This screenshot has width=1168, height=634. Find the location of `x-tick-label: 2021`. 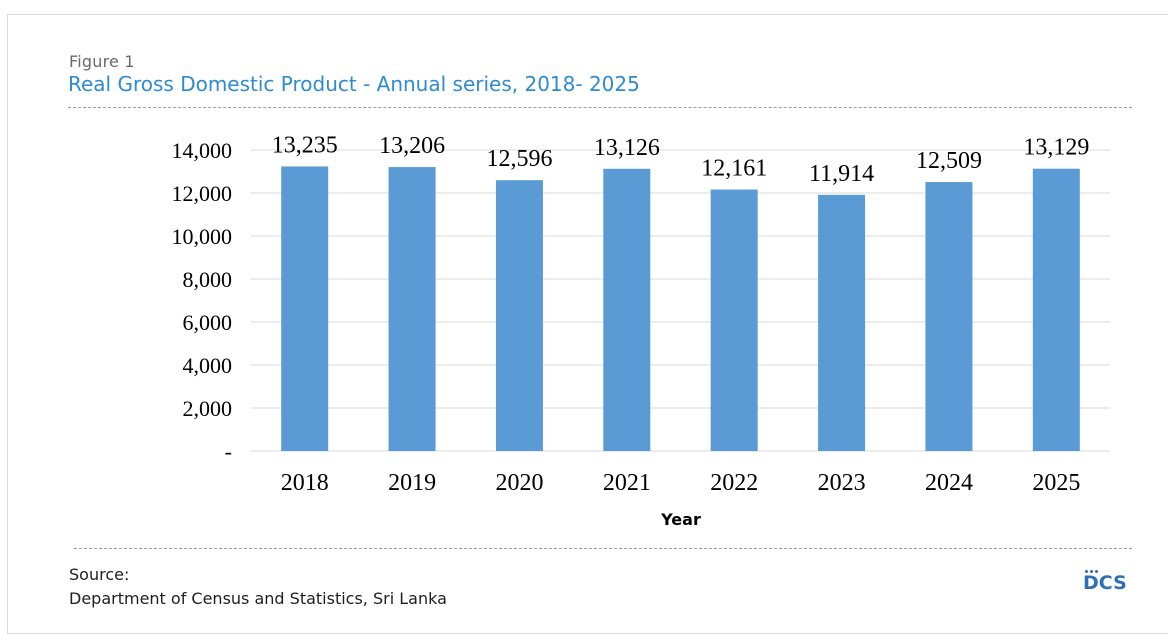

x-tick-label: 2021 is located at coordinates (627, 483).